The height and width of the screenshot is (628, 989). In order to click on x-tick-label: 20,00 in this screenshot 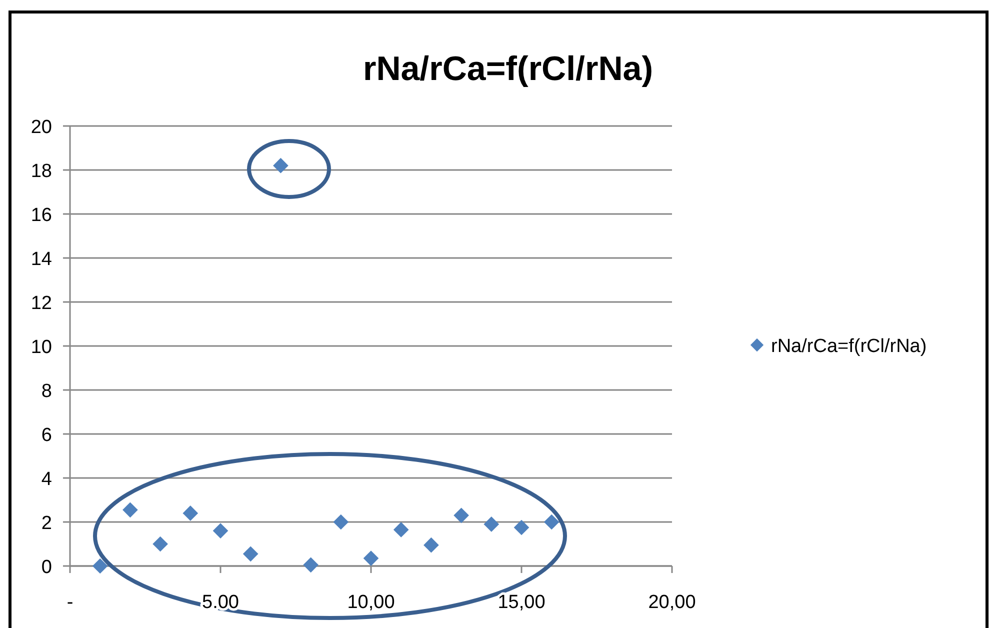, I will do `click(672, 602)`.